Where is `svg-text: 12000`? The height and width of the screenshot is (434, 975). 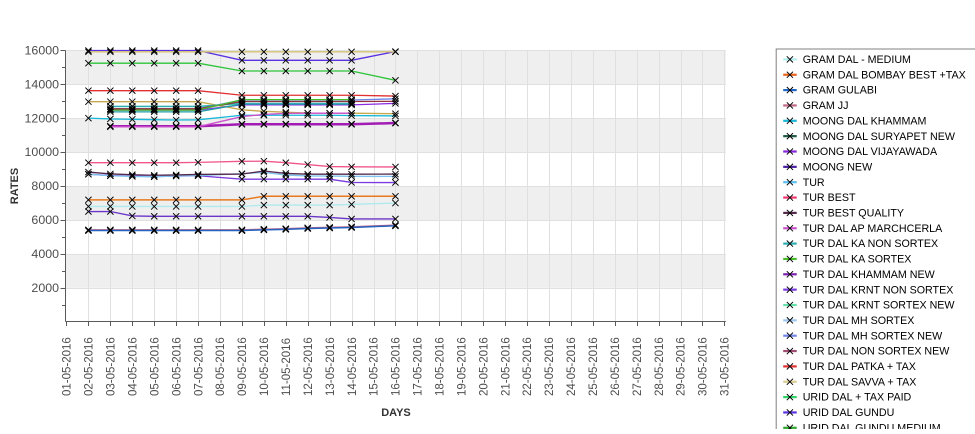 svg-text: 12000 is located at coordinates (42, 118).